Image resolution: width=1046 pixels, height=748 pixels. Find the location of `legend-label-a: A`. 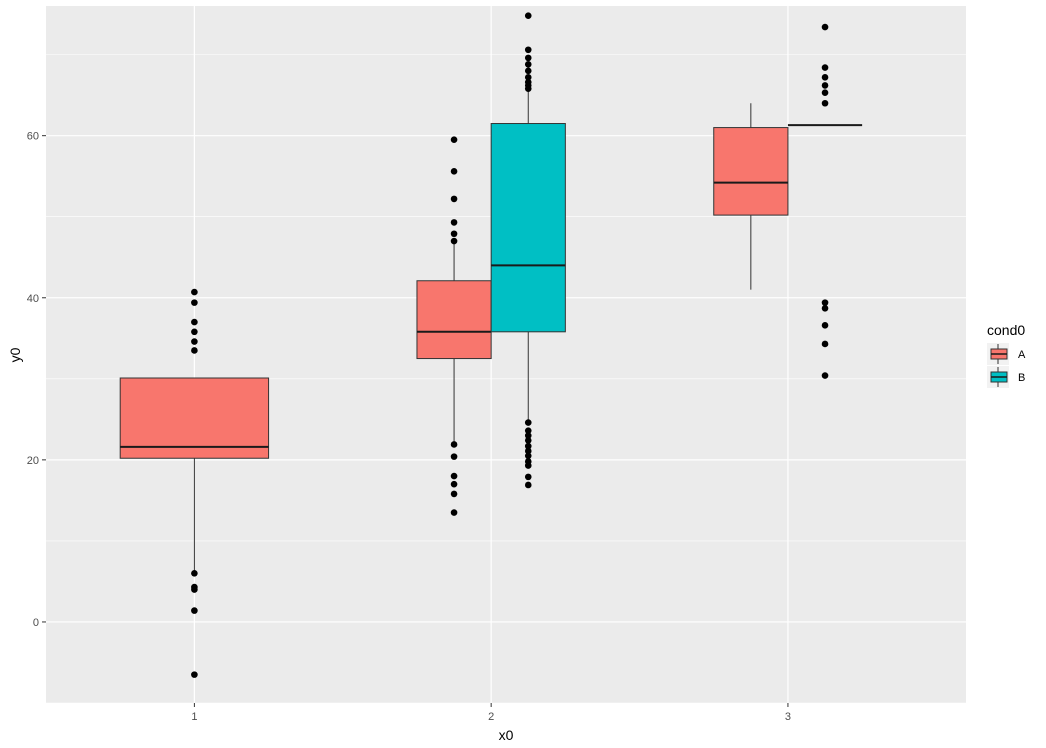

legend-label-a: A is located at coordinates (1022, 355).